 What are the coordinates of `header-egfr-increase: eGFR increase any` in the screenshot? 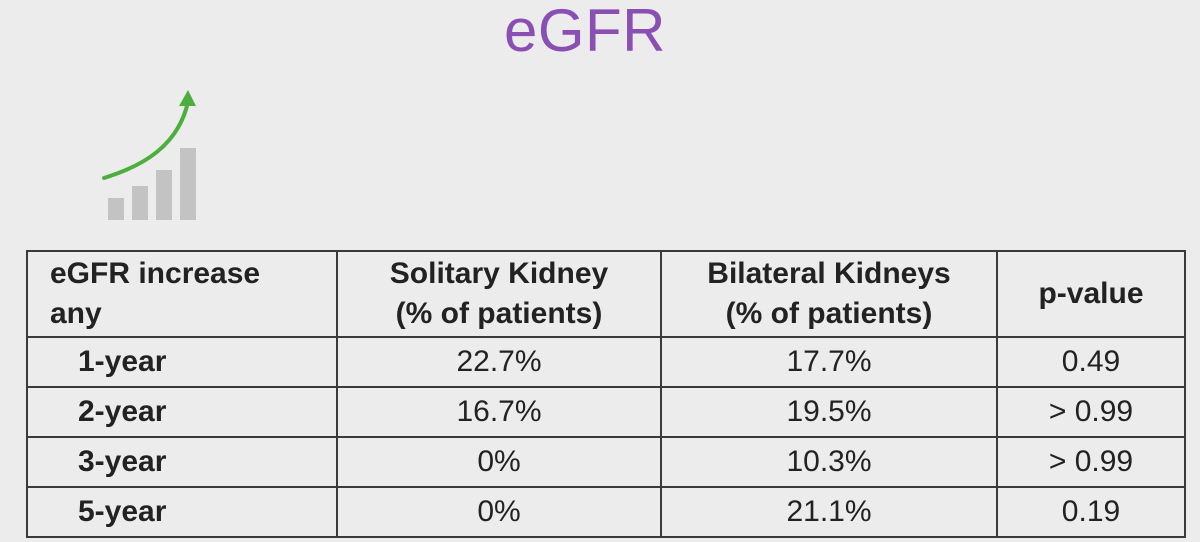 It's located at (182, 294).